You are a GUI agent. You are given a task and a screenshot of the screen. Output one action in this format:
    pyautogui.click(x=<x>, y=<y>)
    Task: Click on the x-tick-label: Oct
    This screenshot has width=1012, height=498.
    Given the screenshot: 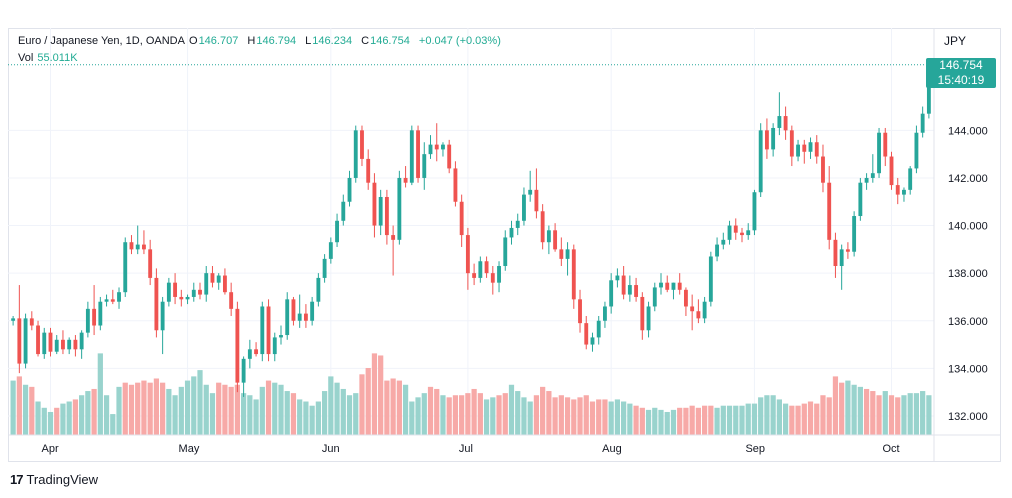 What is the action you would take?
    pyautogui.click(x=891, y=449)
    